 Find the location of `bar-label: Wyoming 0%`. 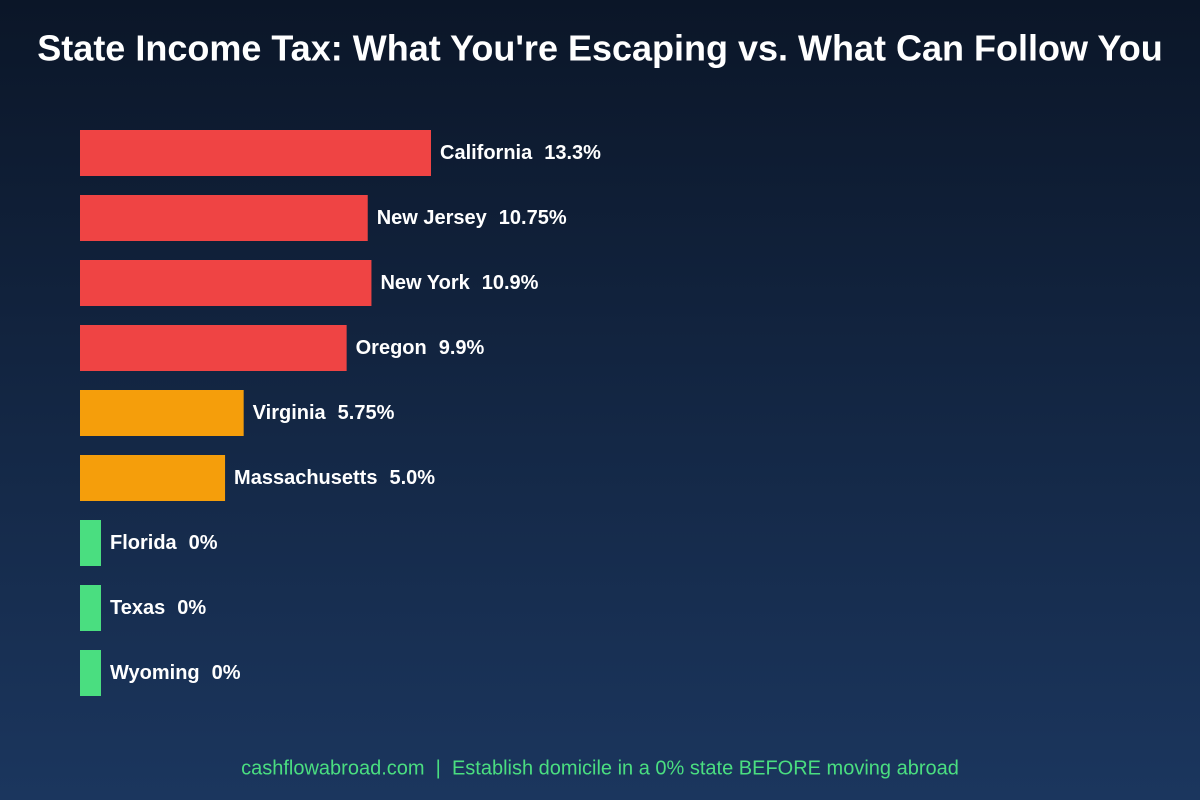

bar-label: Wyoming 0% is located at coordinates (175, 673).